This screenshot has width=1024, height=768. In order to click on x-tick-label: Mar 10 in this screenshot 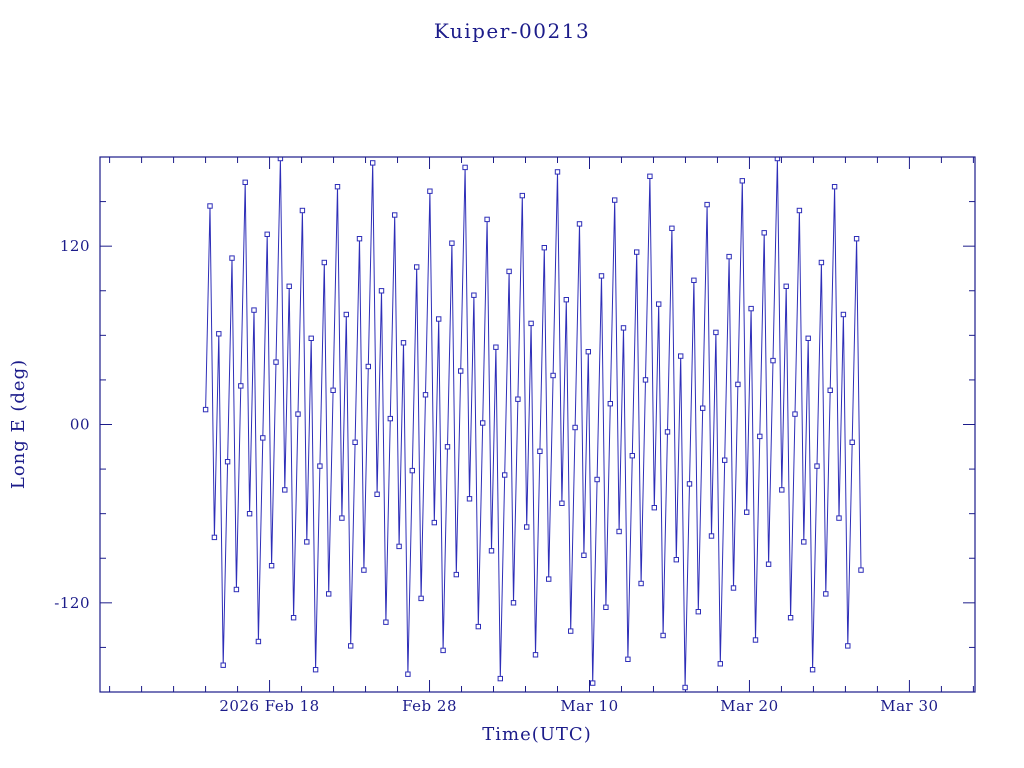, I will do `click(589, 706)`.